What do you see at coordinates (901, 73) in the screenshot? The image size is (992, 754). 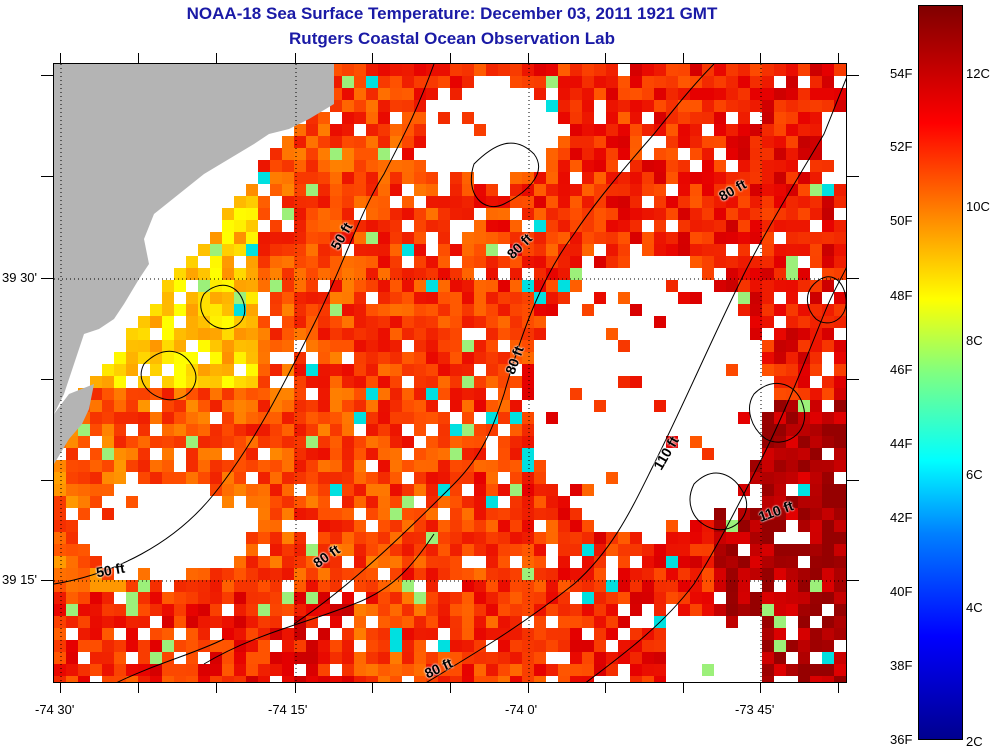 I see `colorbar-label-54f: 54F` at bounding box center [901, 73].